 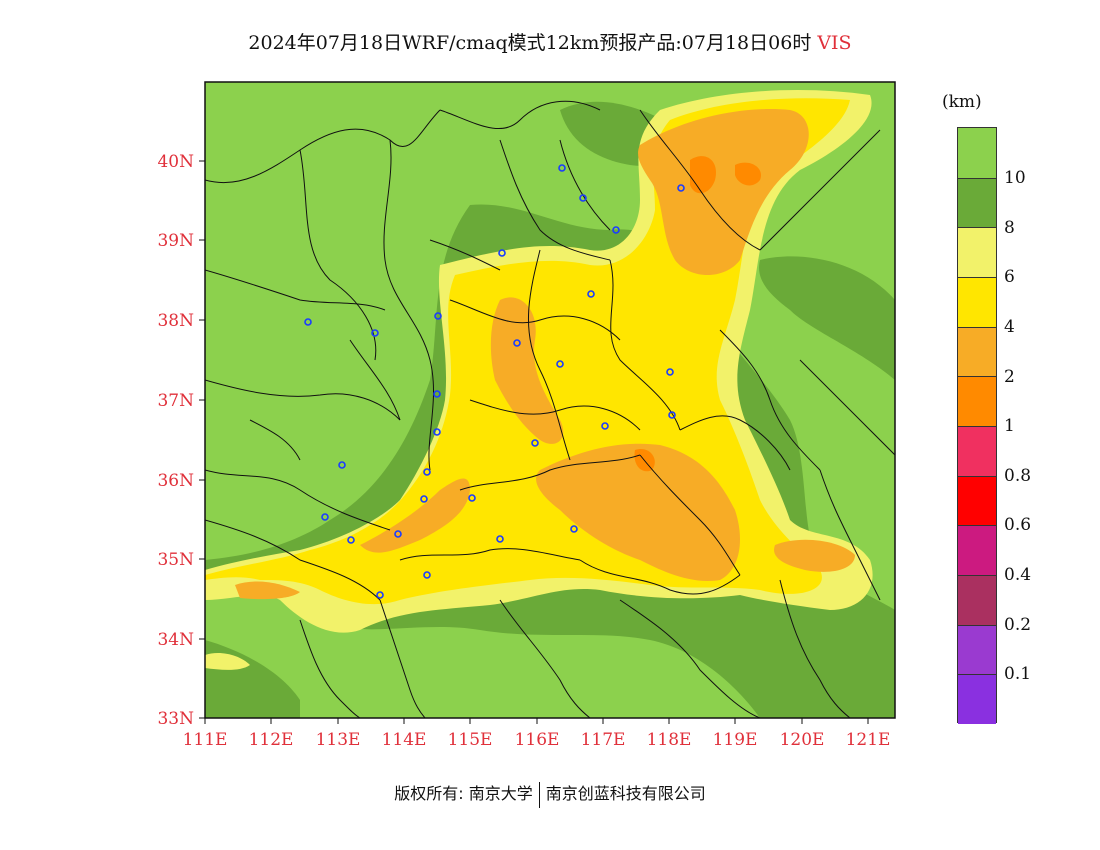 I want to click on lat-label: 34N, so click(x=175, y=640).